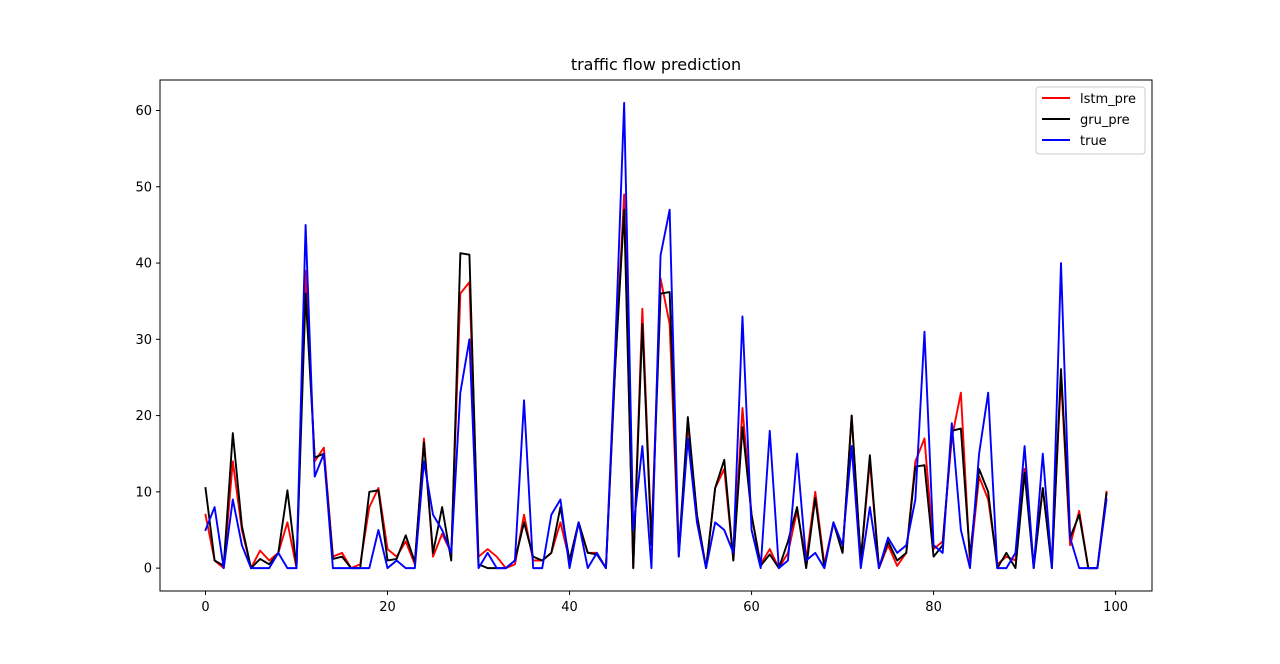 This screenshot has height=664, width=1280. Describe the element at coordinates (387, 607) in the screenshot. I see `x-tick-label: 20` at that location.